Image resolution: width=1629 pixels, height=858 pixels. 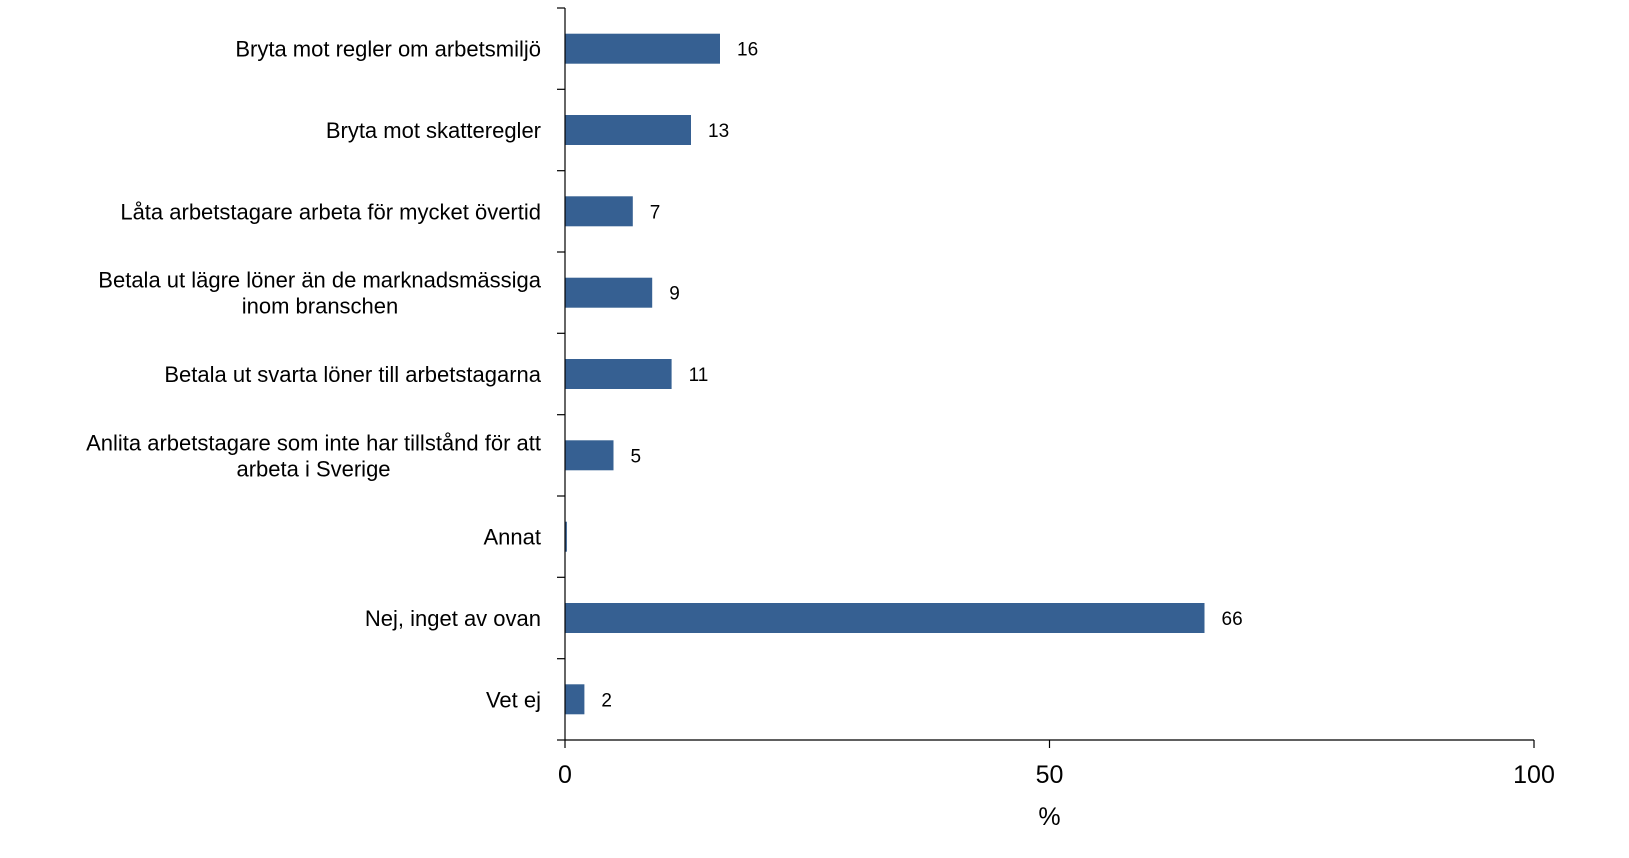 I want to click on x-tick-label: 100, so click(x=1534, y=775).